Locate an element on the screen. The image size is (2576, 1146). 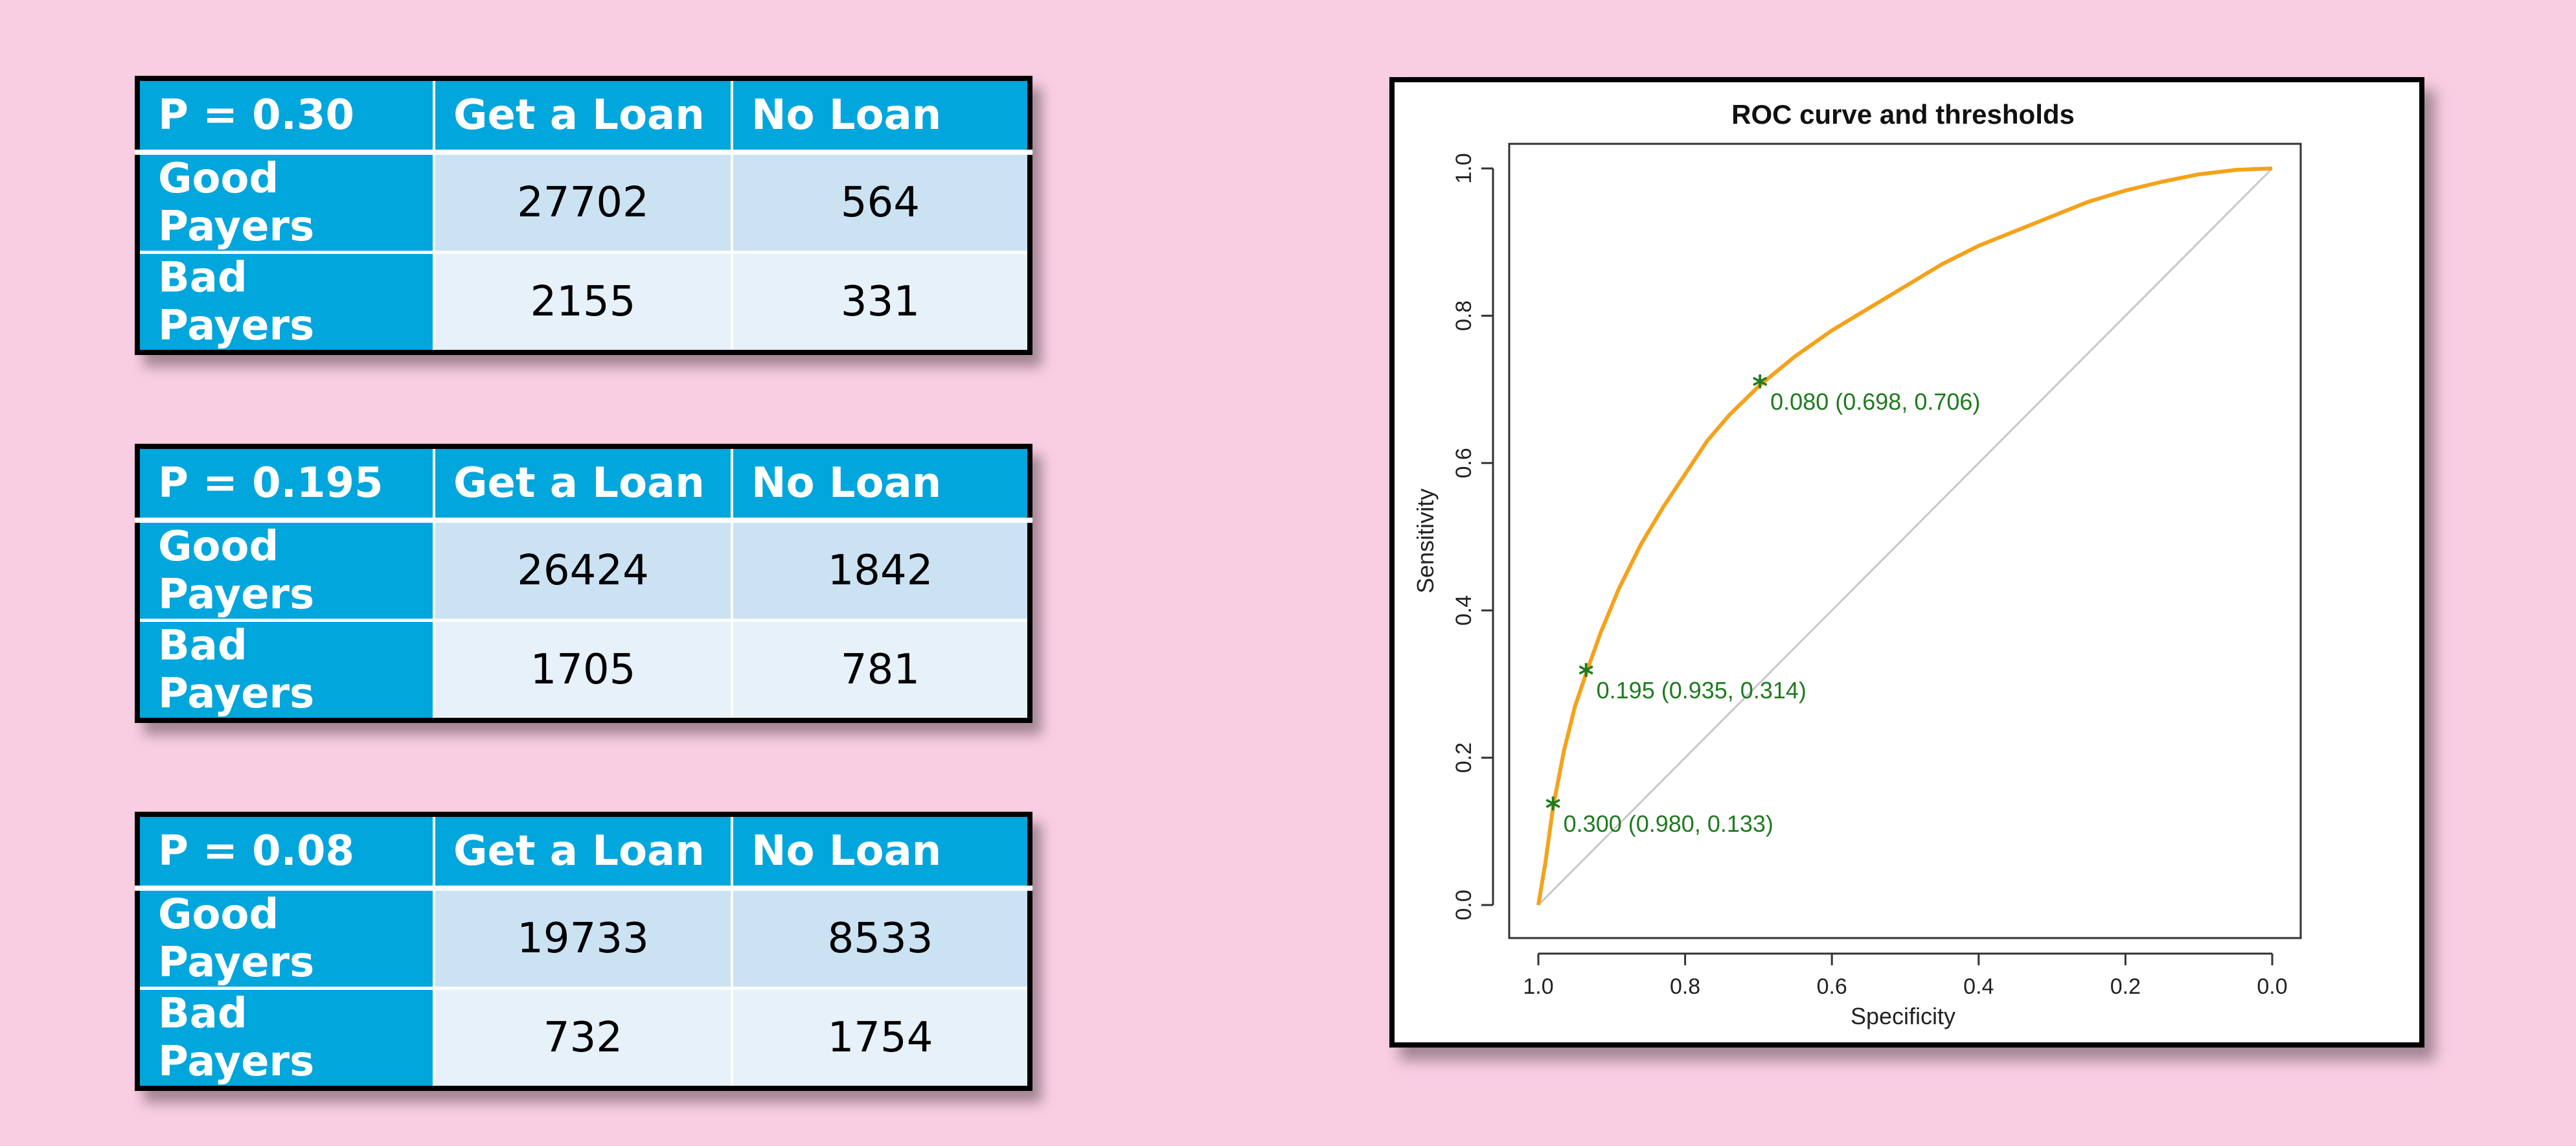
table-row: Bad Payers 732 1754 is located at coordinates (584, 1038).